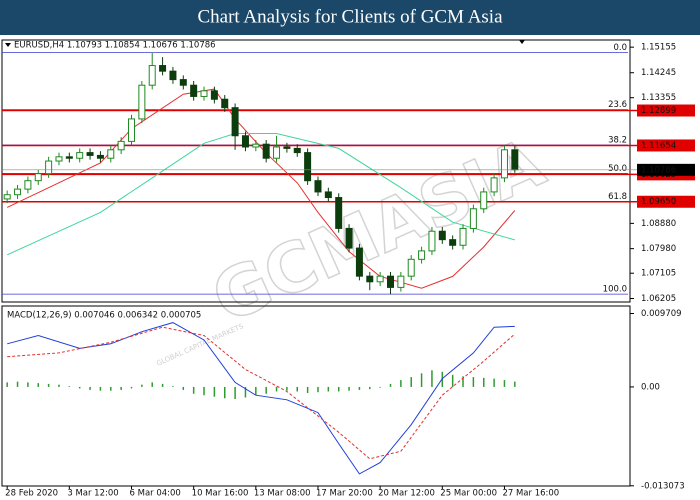 The image size is (700, 500). Describe the element at coordinates (31, 494) in the screenshot. I see `x-tick-label: 28 Feb 2020` at that location.